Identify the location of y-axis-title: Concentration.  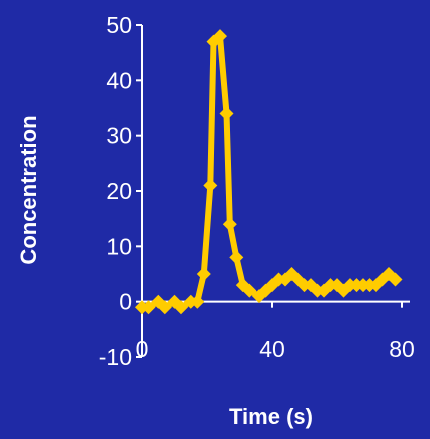
(28, 189).